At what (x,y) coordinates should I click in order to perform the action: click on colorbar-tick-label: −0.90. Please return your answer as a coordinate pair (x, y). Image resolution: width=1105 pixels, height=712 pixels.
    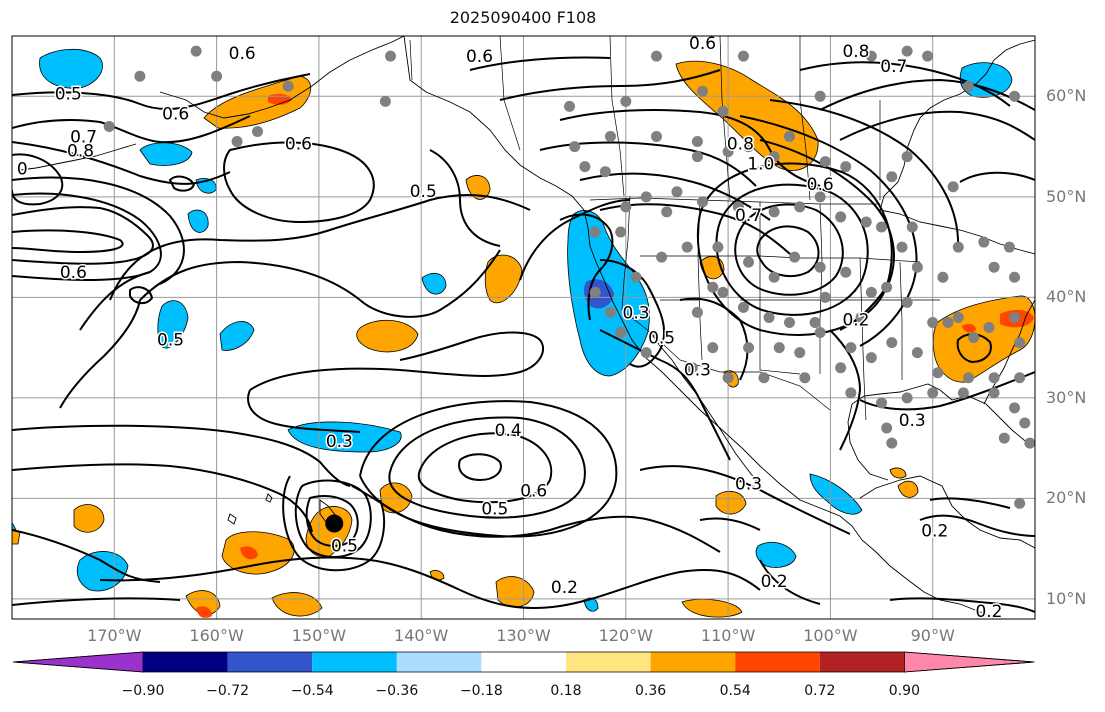
    Looking at the image, I should click on (143, 691).